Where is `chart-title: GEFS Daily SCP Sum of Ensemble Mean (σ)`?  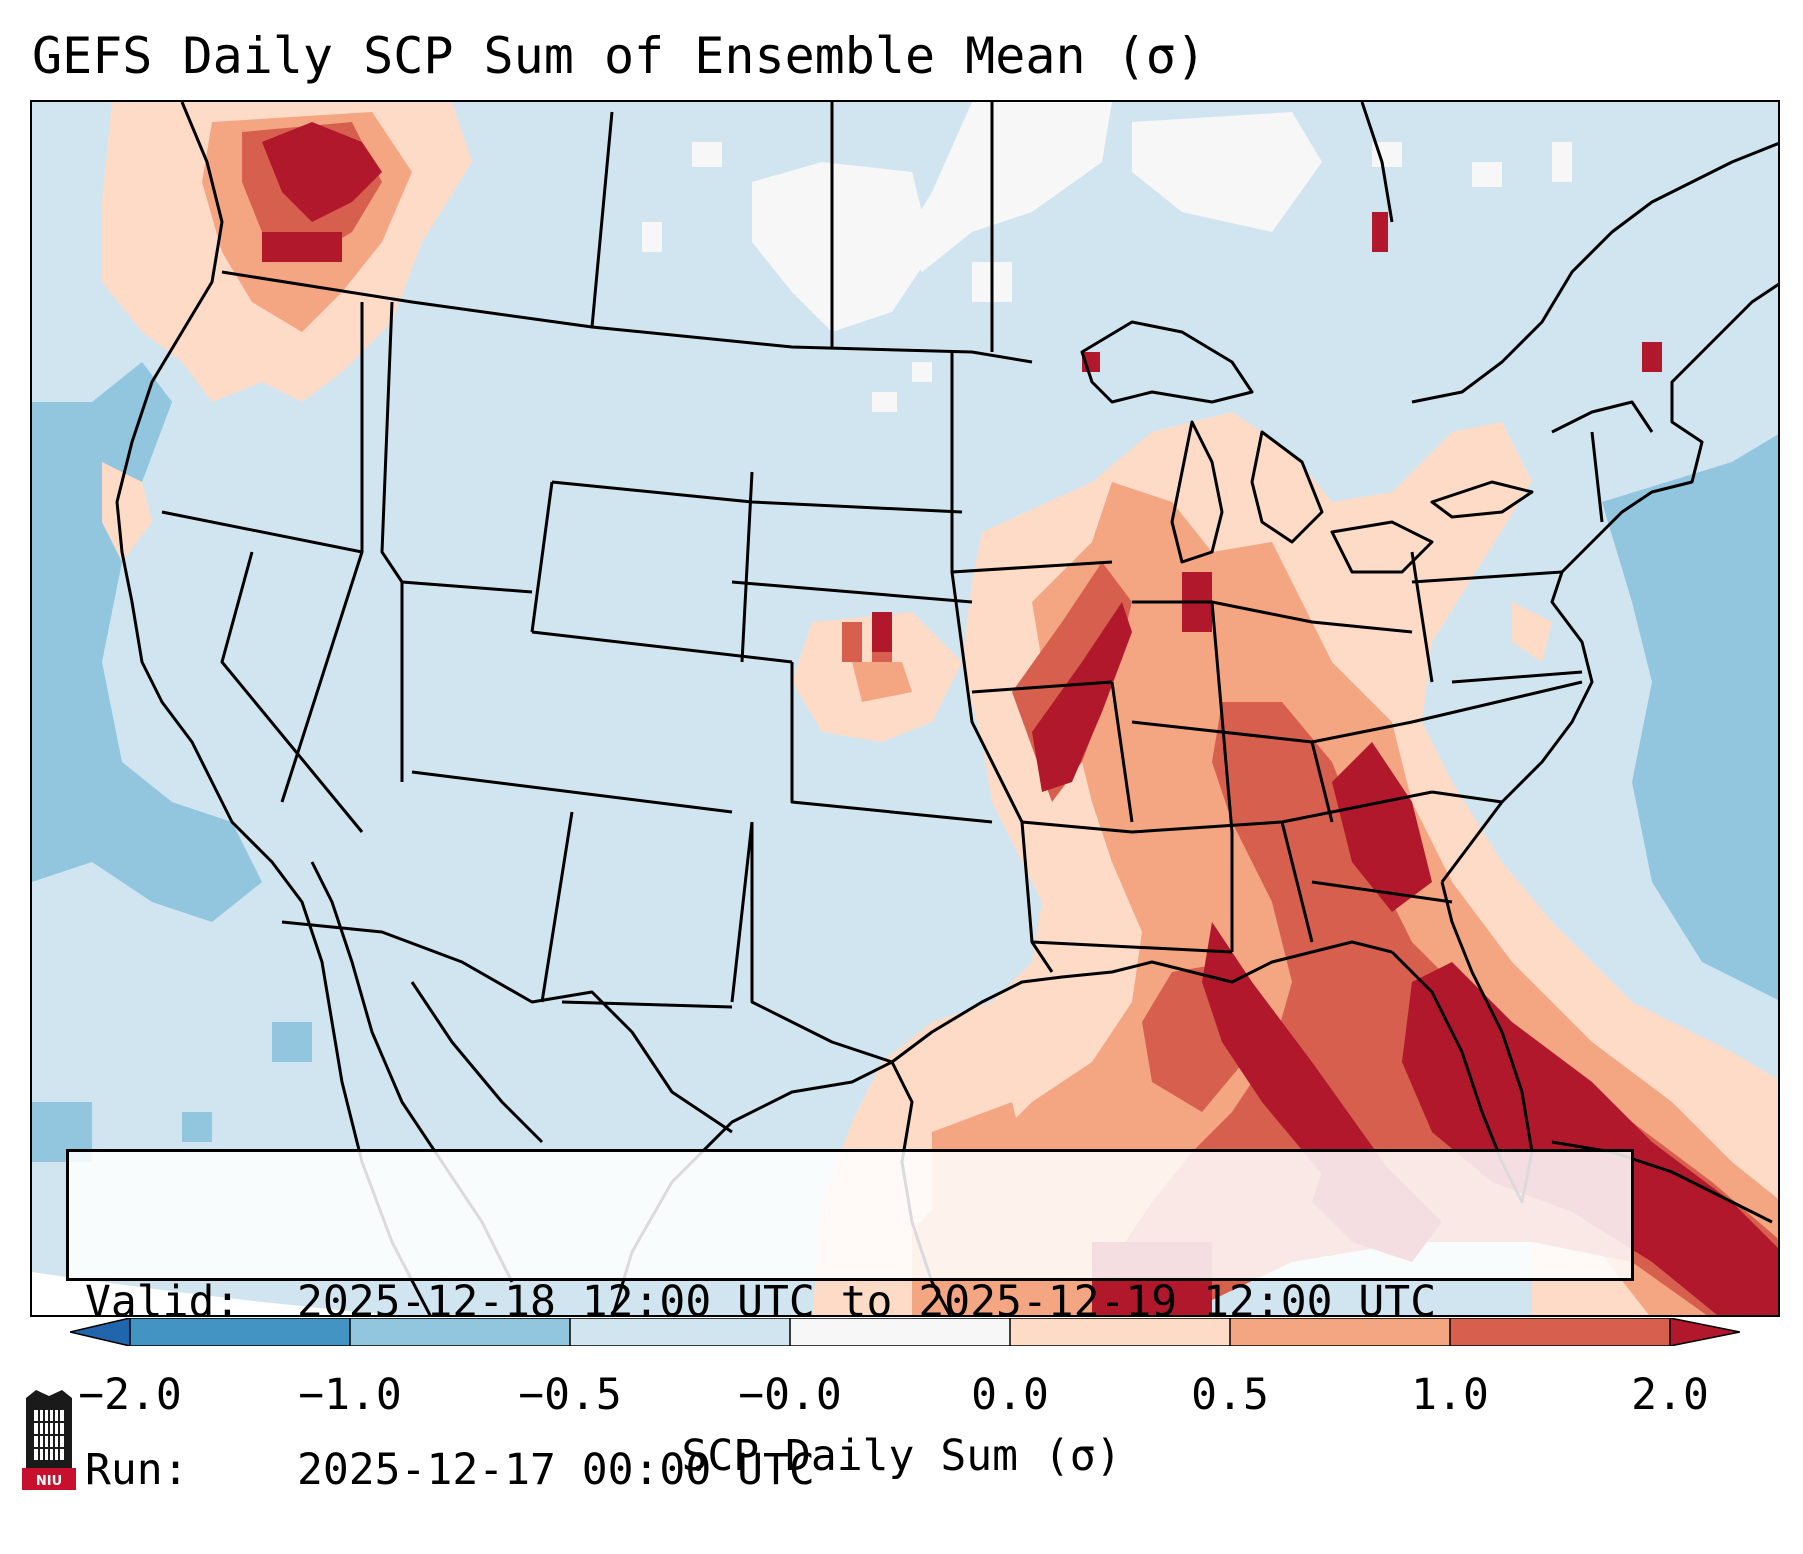 chart-title: GEFS Daily SCP Sum of Ensemble Mean (σ) is located at coordinates (619, 56).